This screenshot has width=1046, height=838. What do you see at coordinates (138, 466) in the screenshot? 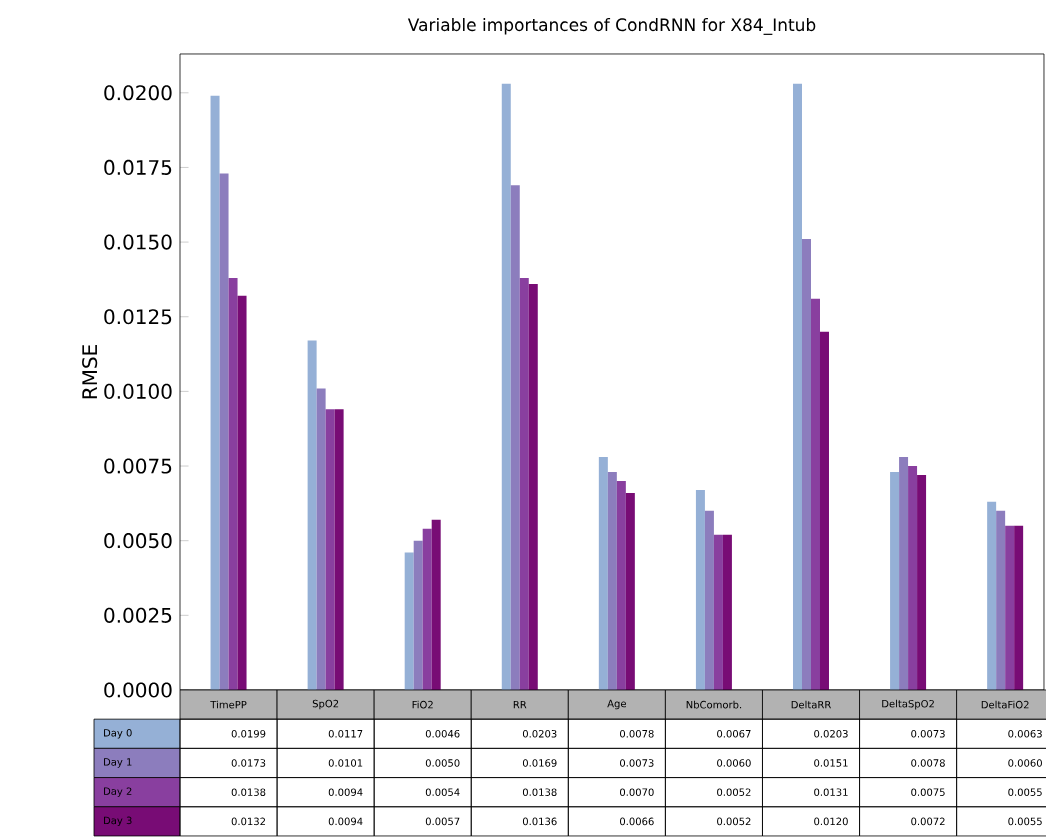
I see `y-tick-label: 0.0075` at bounding box center [138, 466].